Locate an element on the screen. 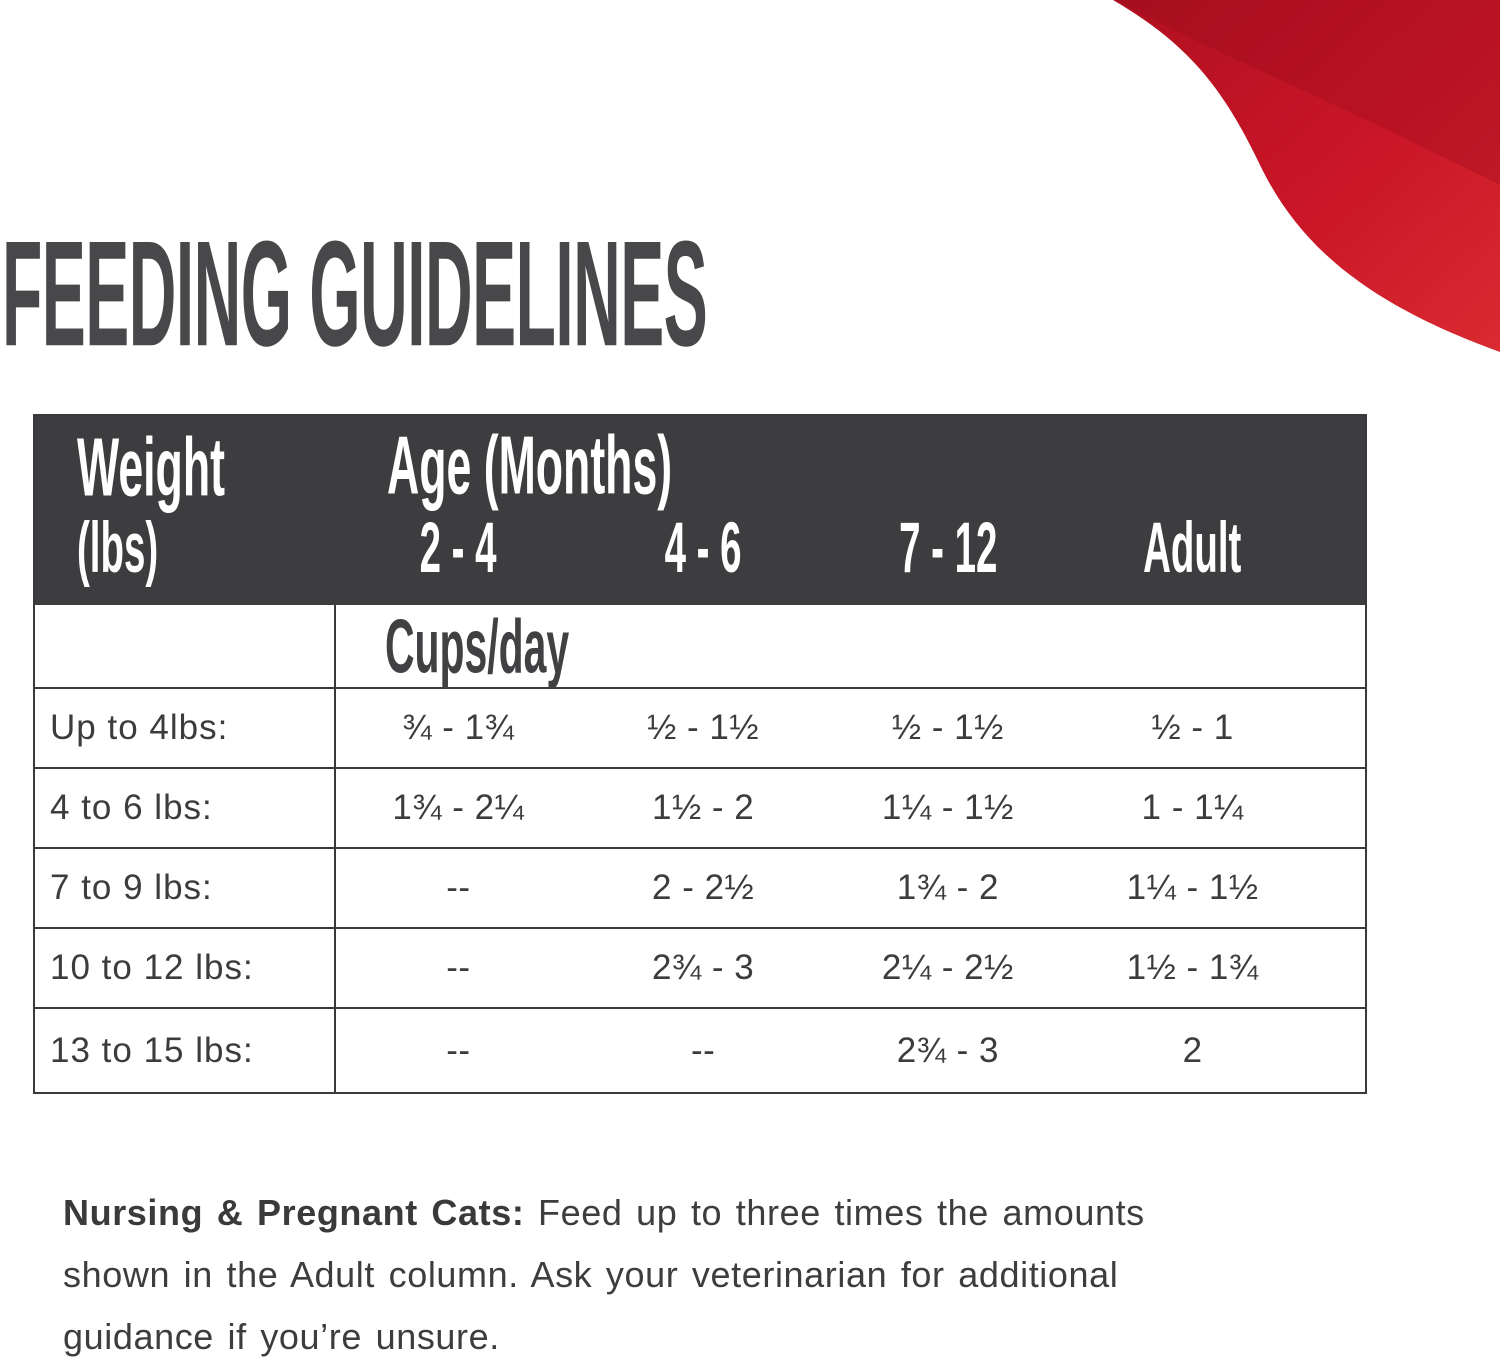 This screenshot has width=1500, height=1368. cups-value: 2 - 2½ is located at coordinates (703, 887).